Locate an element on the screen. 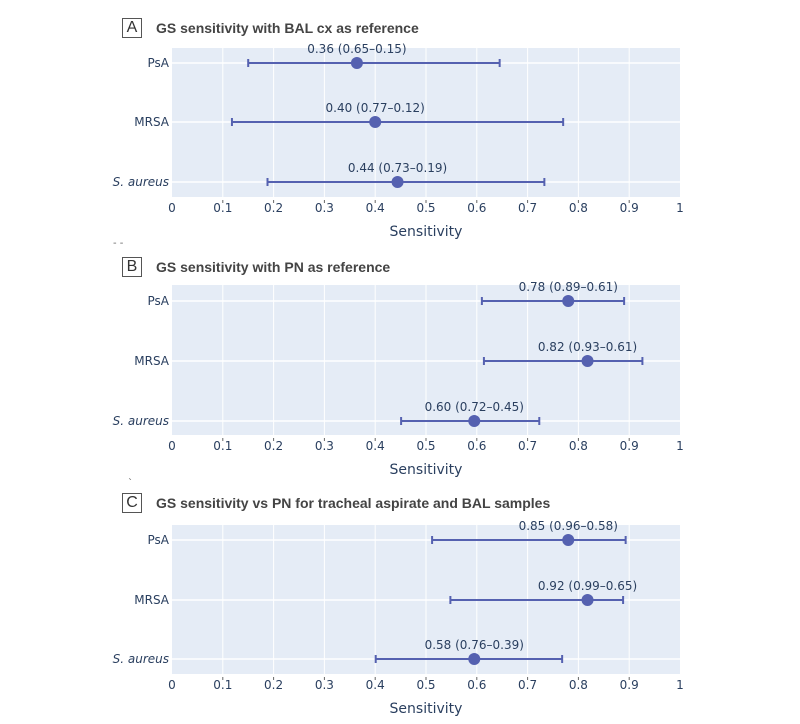  data-point-group: 0.78 (0.89–0.61) is located at coordinates (553, 293).